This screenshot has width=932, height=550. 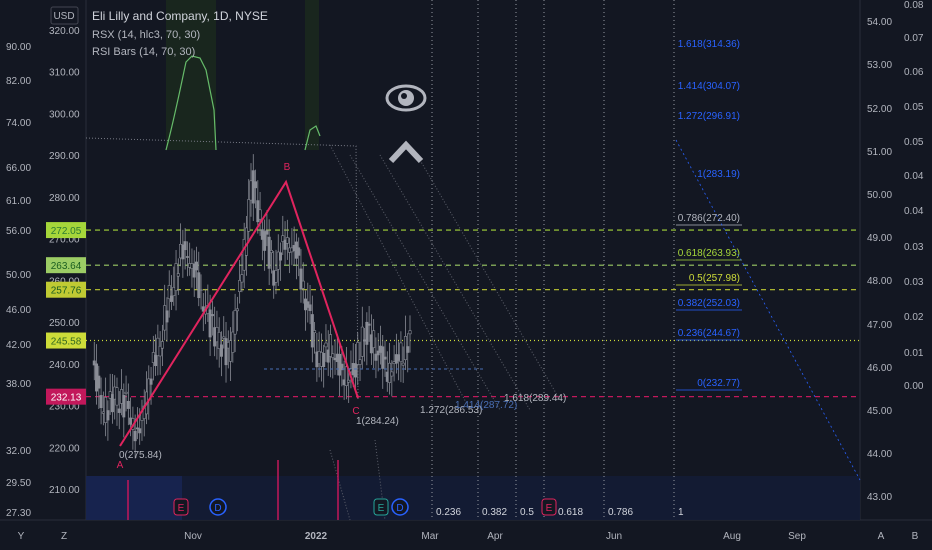 I want to click on price-tag: 272.05, so click(x=66, y=230).